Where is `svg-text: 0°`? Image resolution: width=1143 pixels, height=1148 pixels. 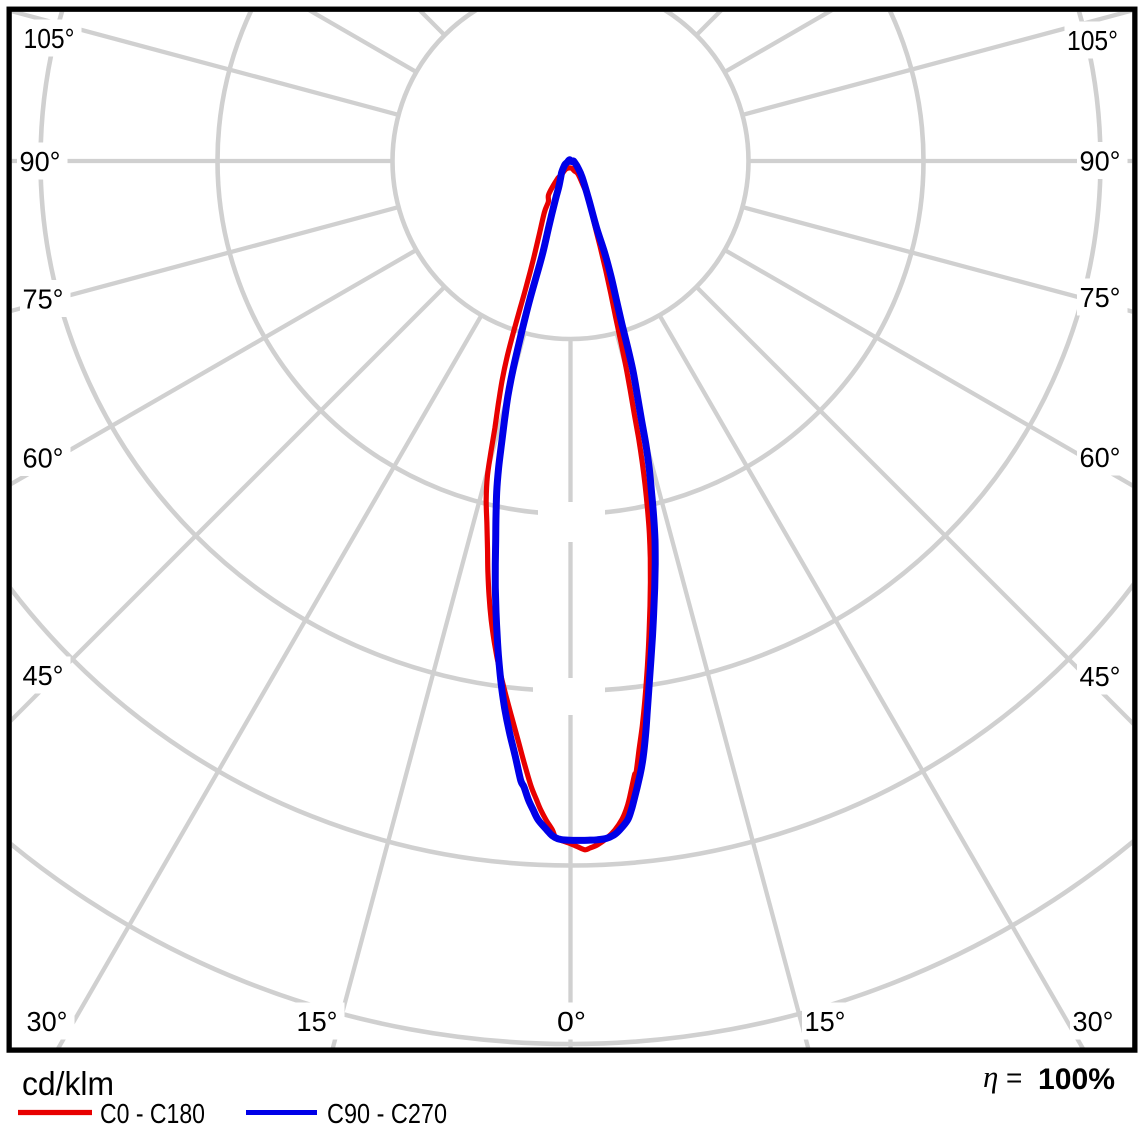 svg-text: 0° is located at coordinates (571, 1021).